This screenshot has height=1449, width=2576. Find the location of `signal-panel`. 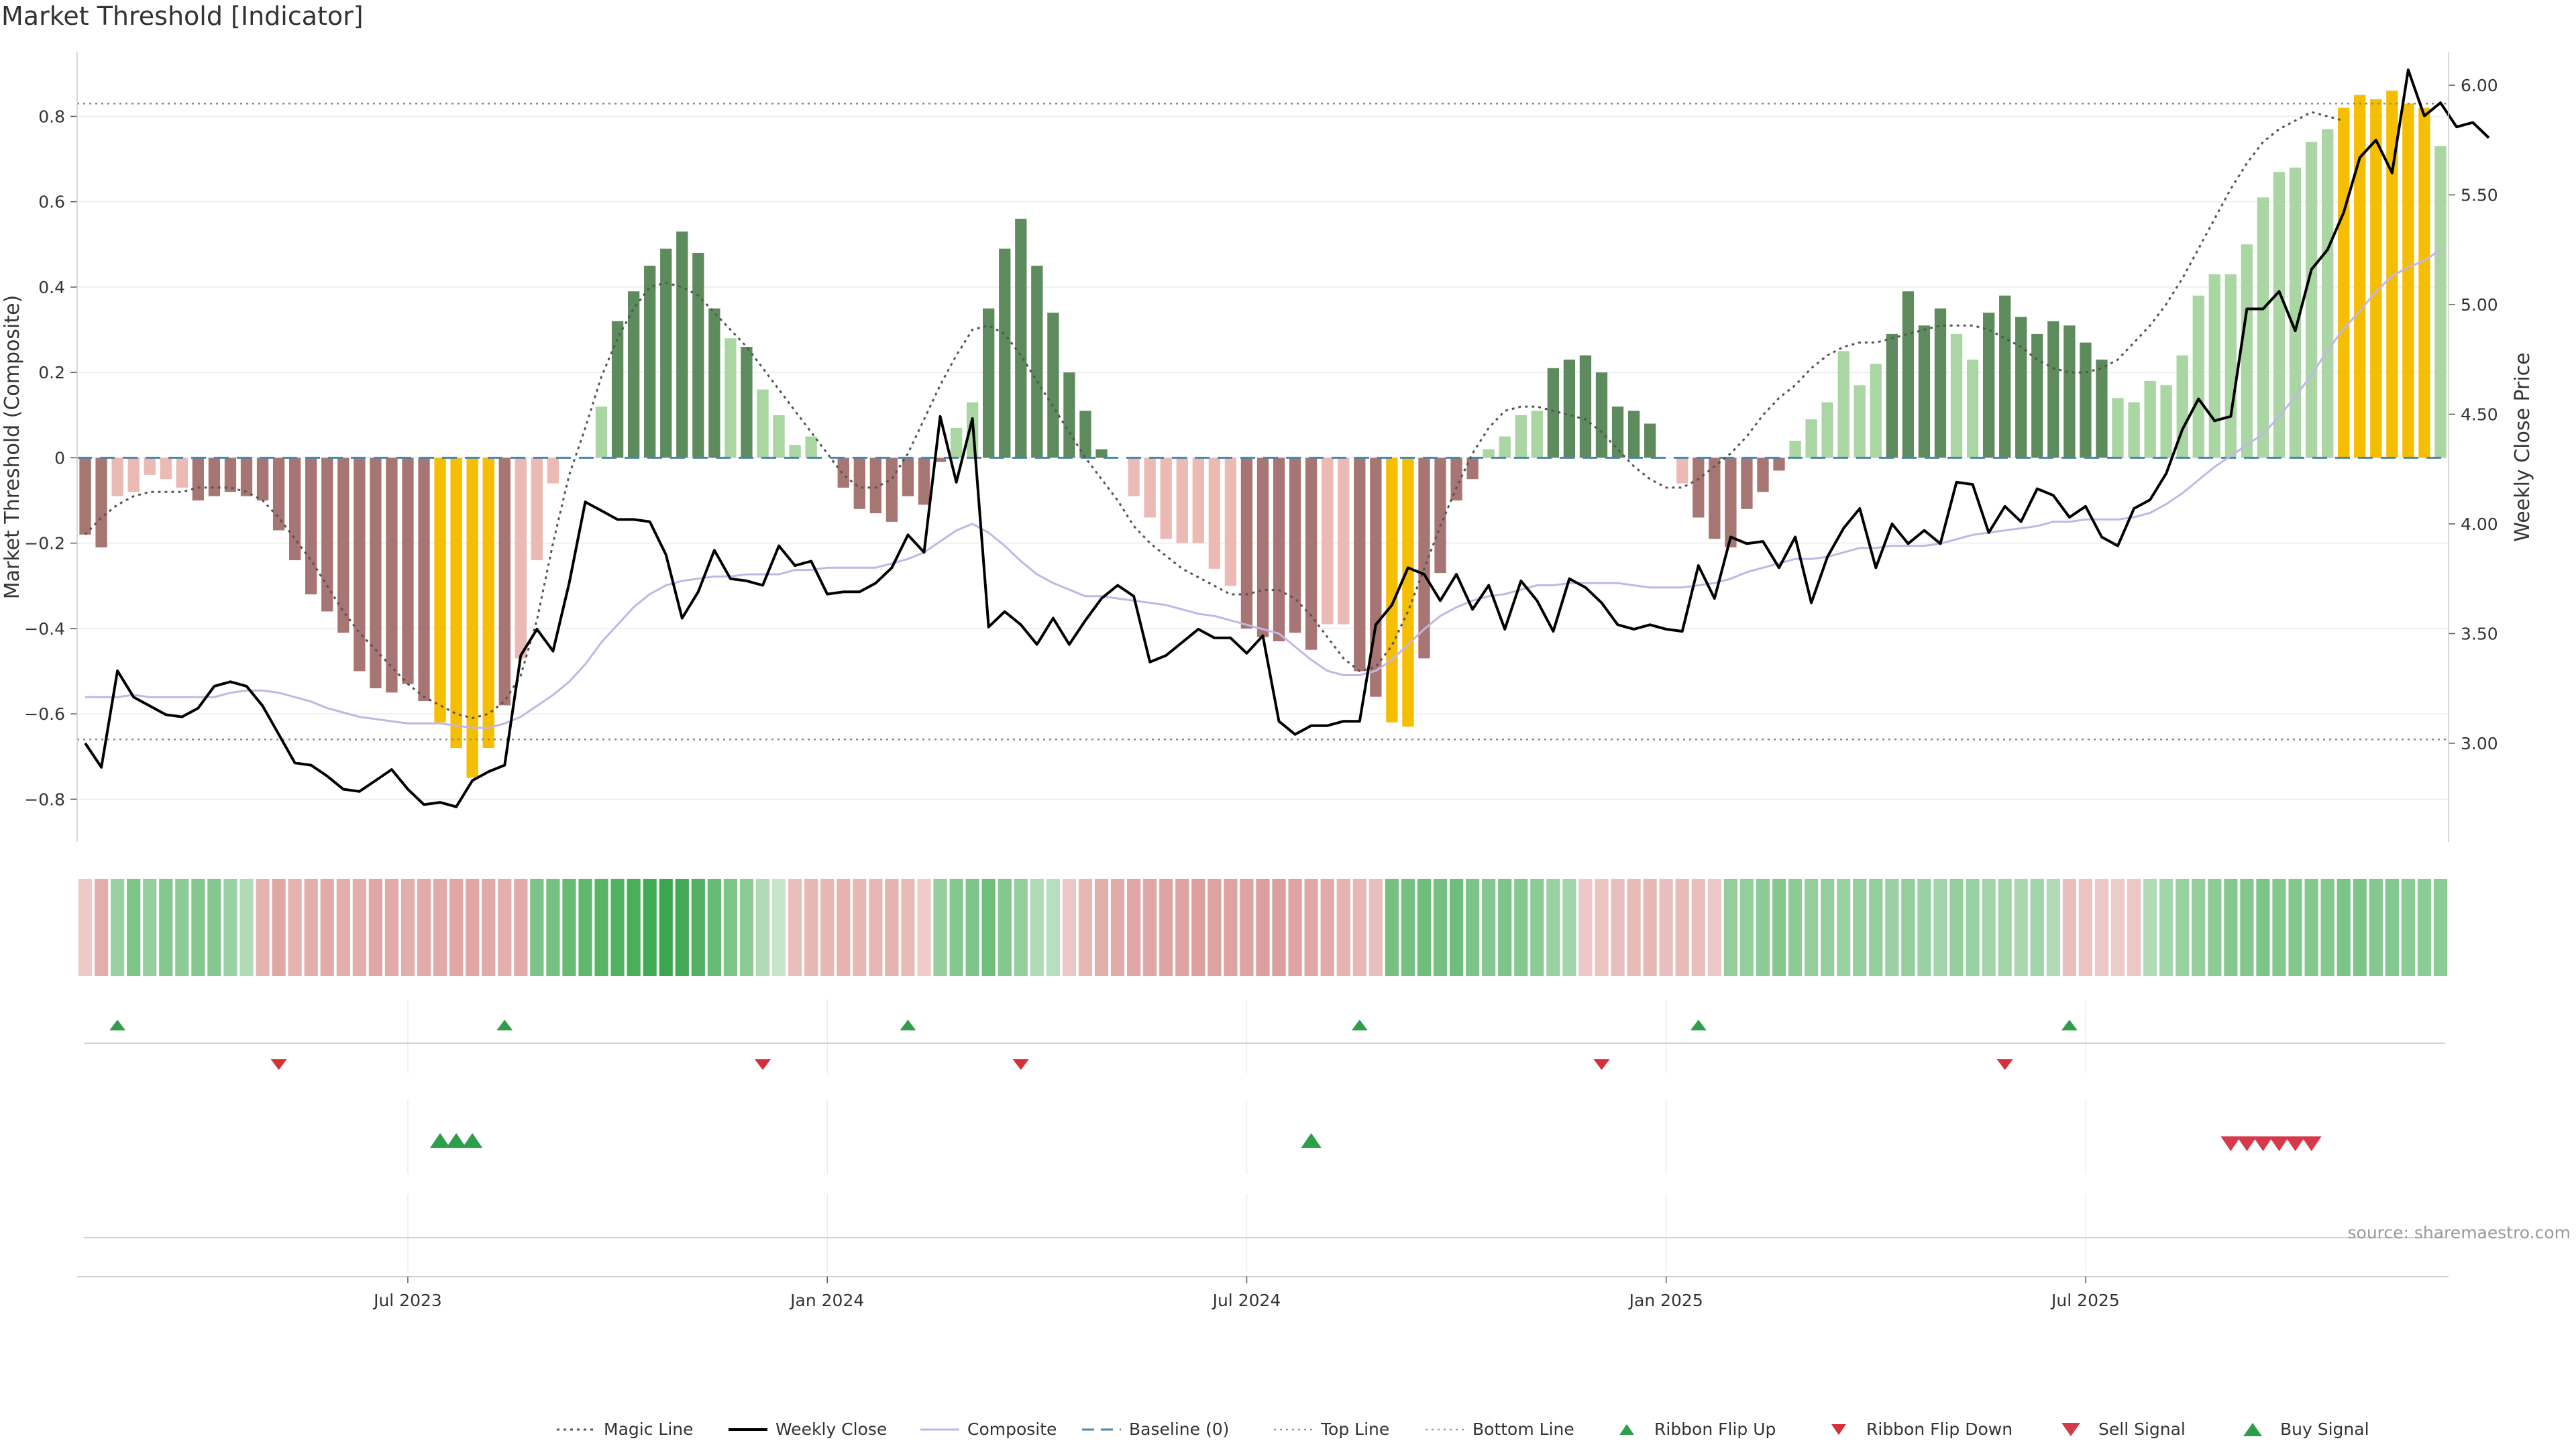

signal-panel is located at coordinates (1264, 1185).